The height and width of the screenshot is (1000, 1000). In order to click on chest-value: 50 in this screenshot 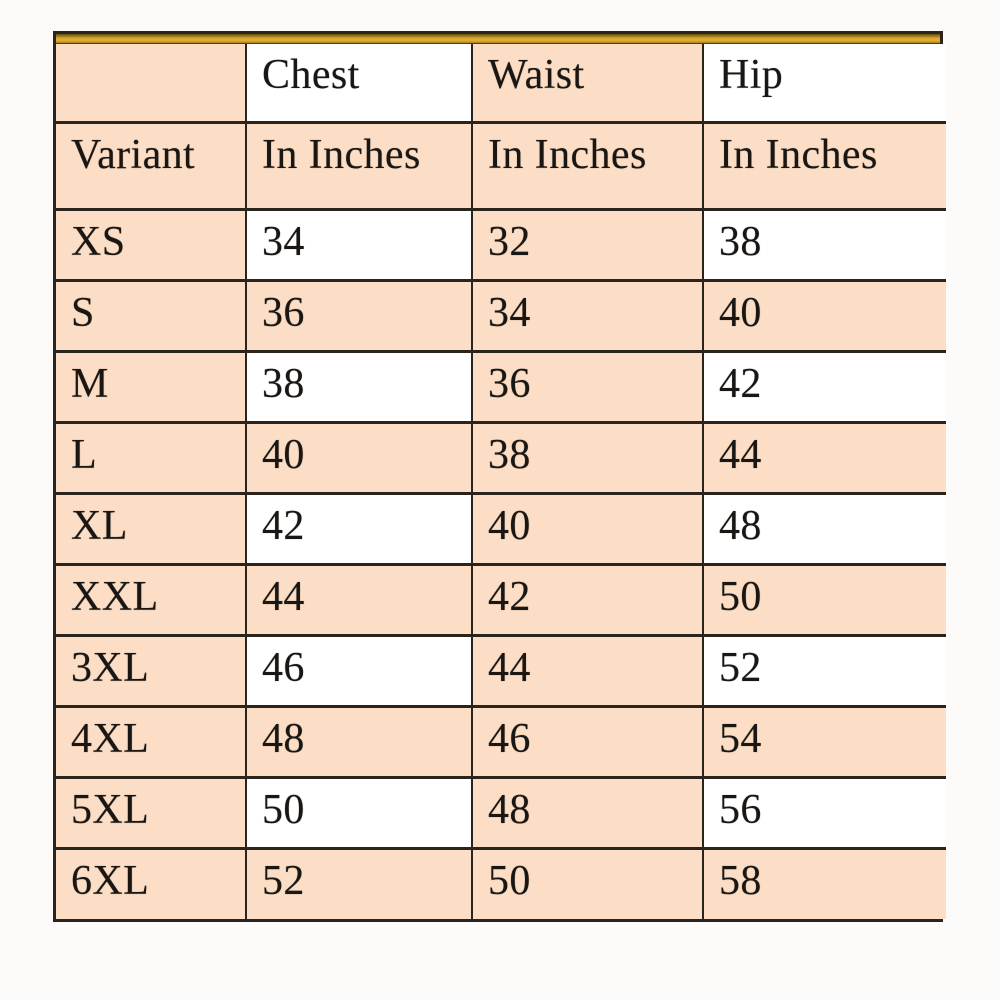, I will do `click(358, 811)`.